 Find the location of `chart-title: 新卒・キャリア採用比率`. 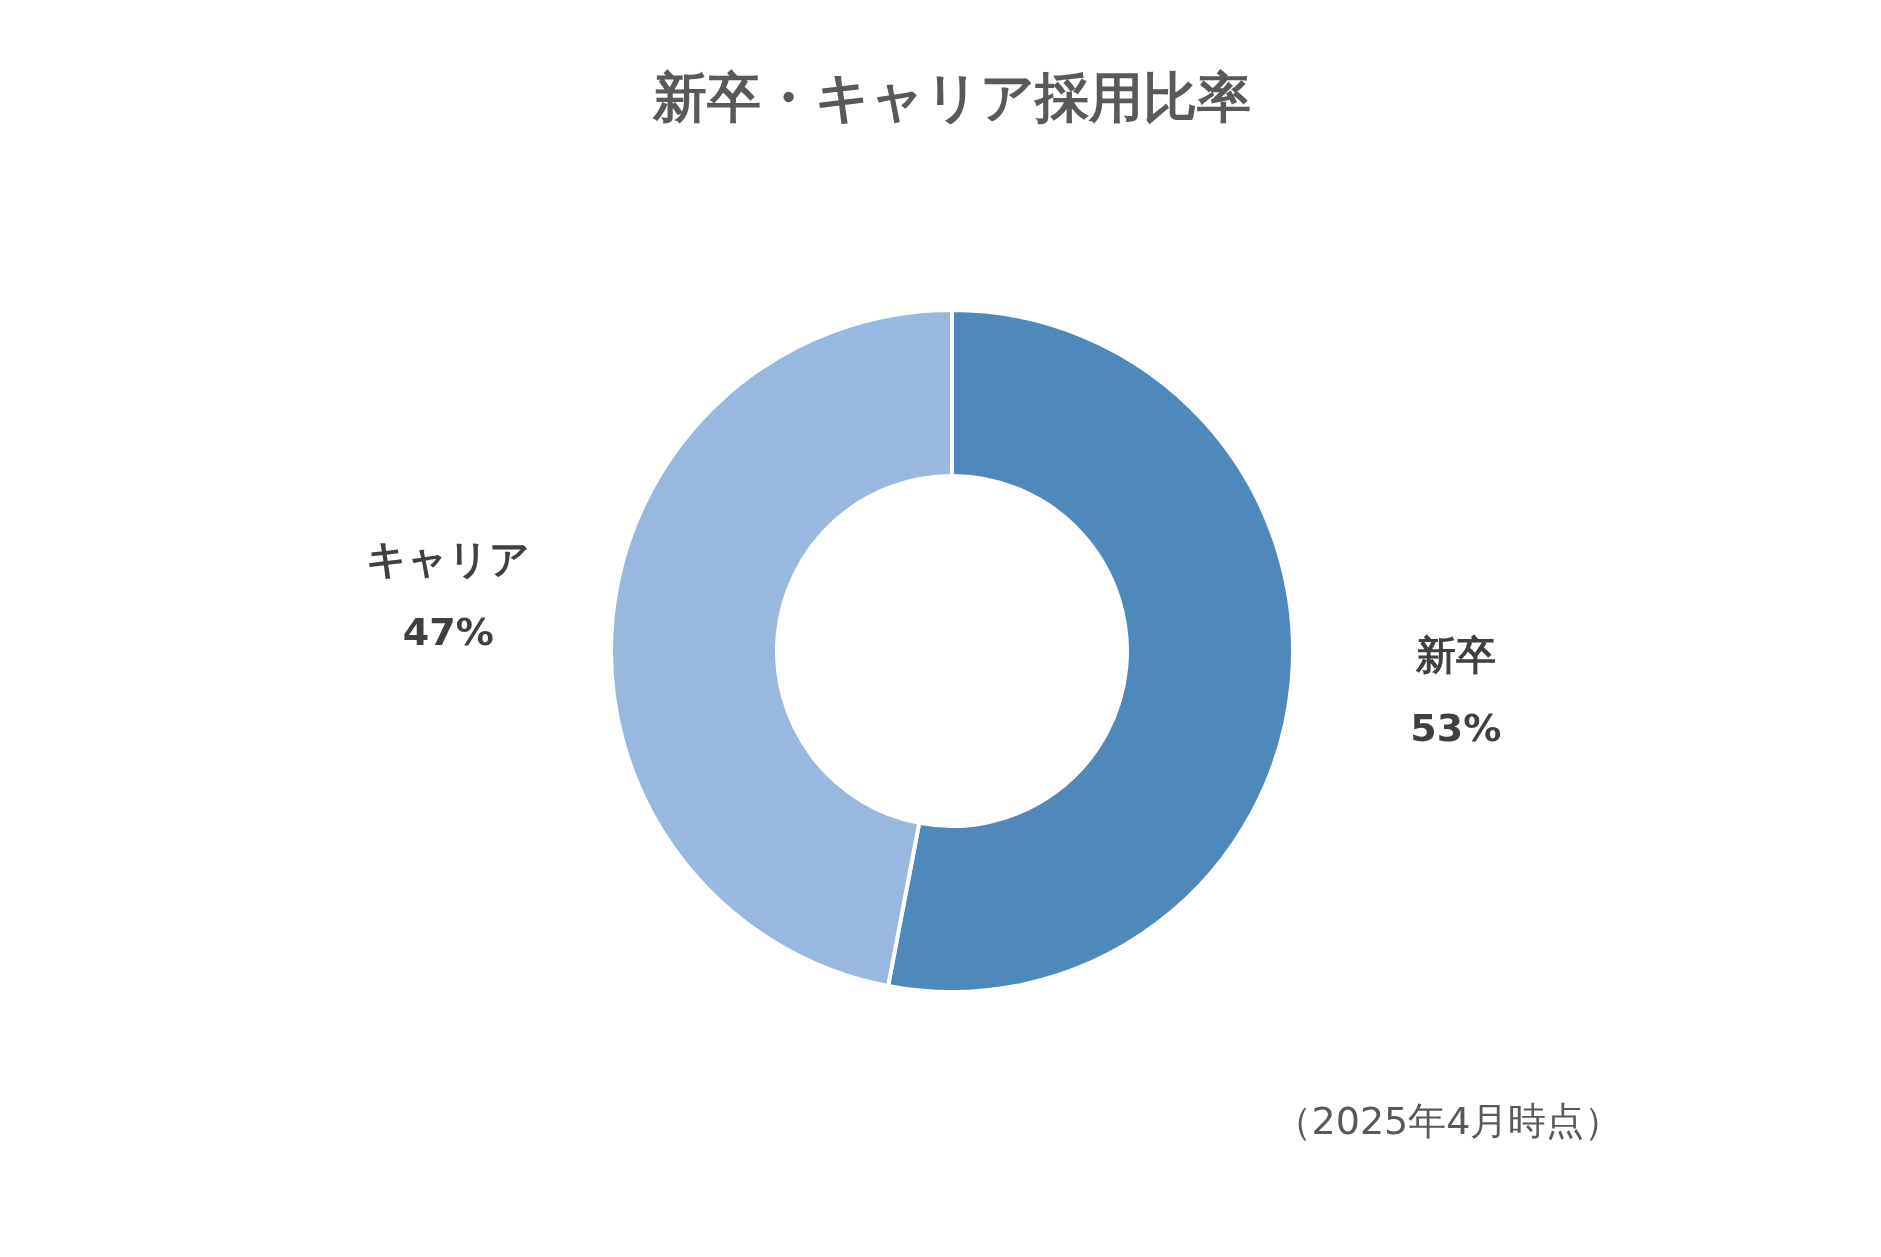

chart-title: 新卒・キャリア採用比率 is located at coordinates (951, 97).